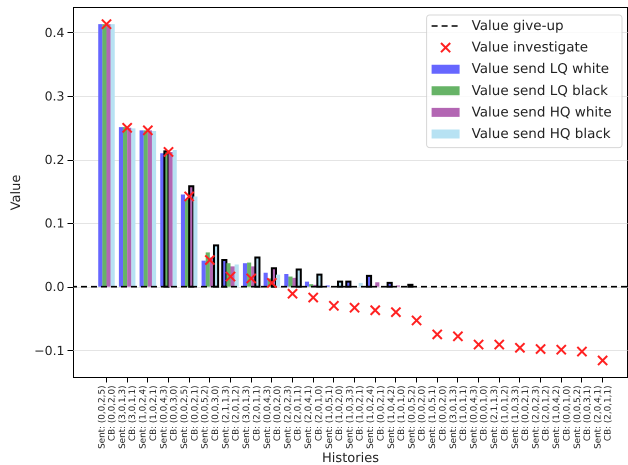  Describe the element at coordinates (128, 417) in the screenshot. I see `x-tick-label: Sent: (3,0,1,3) CB: (3,0,1,1)` at that location.